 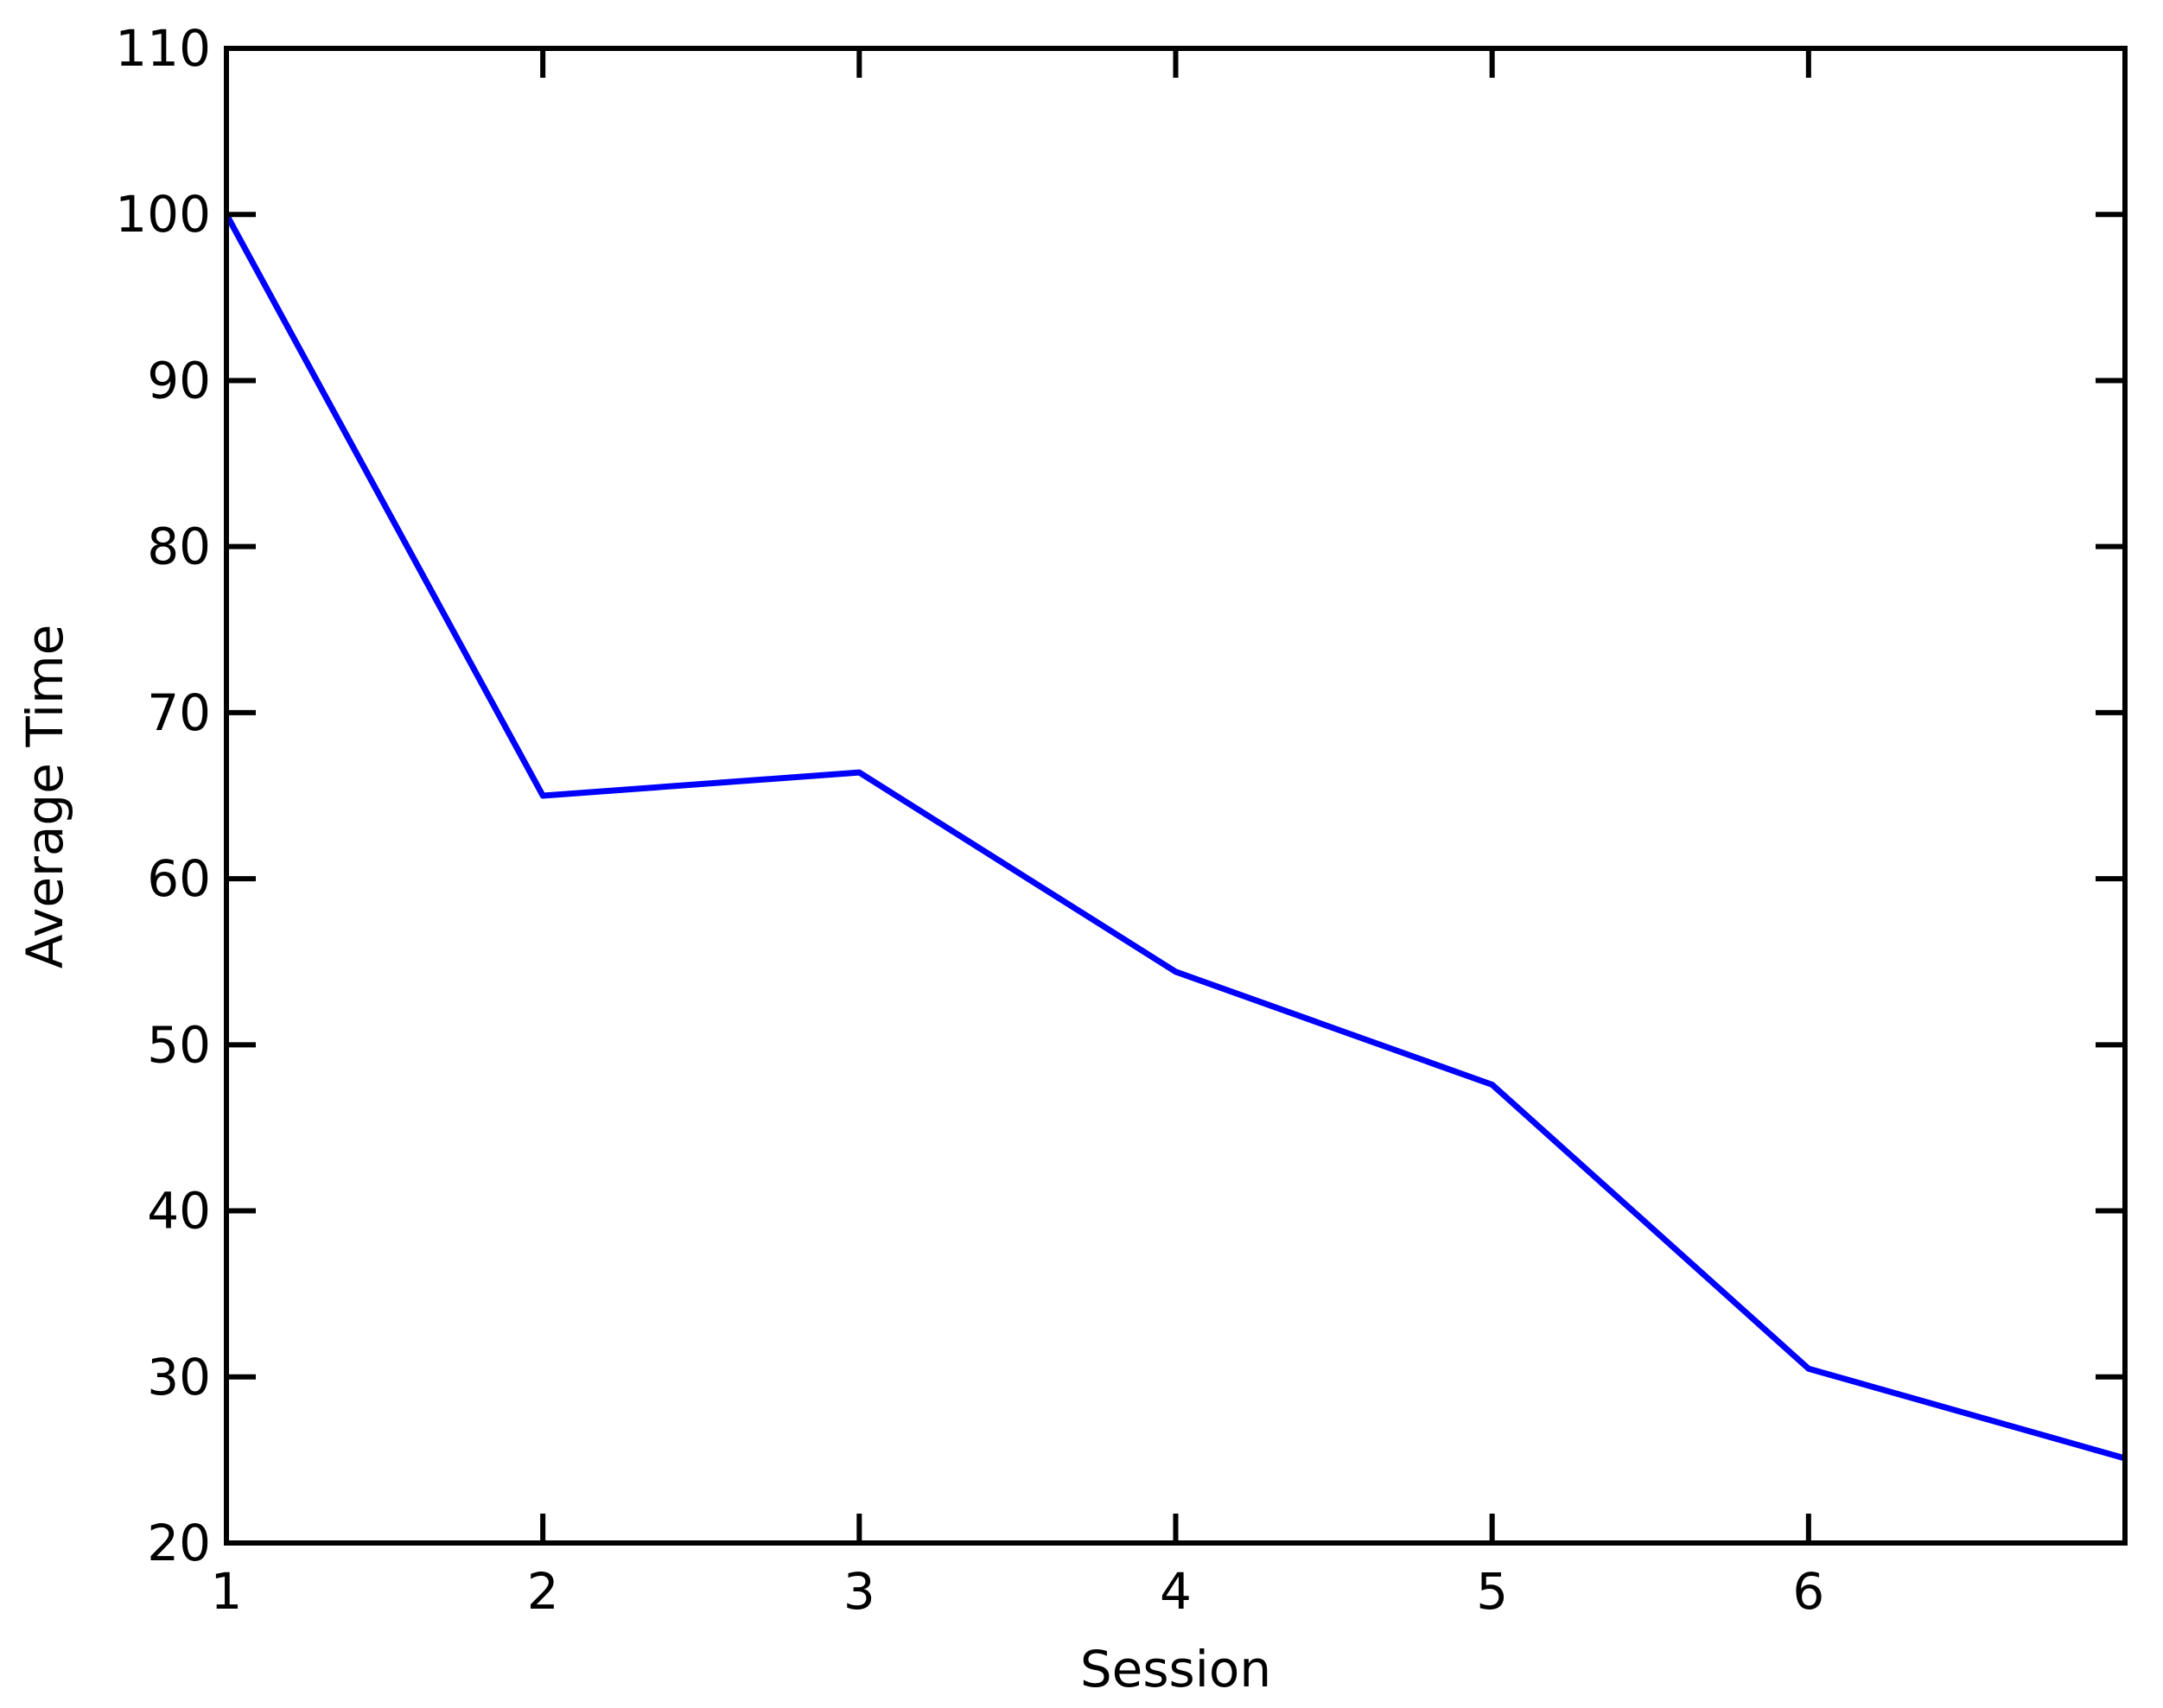 What do you see at coordinates (179, 1543) in the screenshot?
I see `y-tick-label: 20` at bounding box center [179, 1543].